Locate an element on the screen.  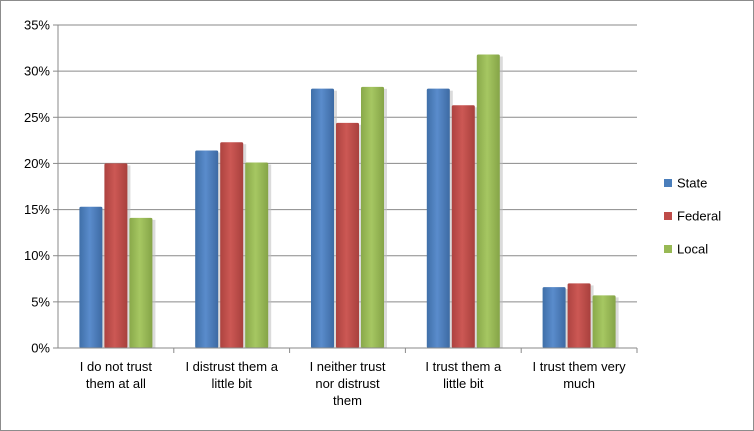
legend: State Federal Local is located at coordinates (692, 216).